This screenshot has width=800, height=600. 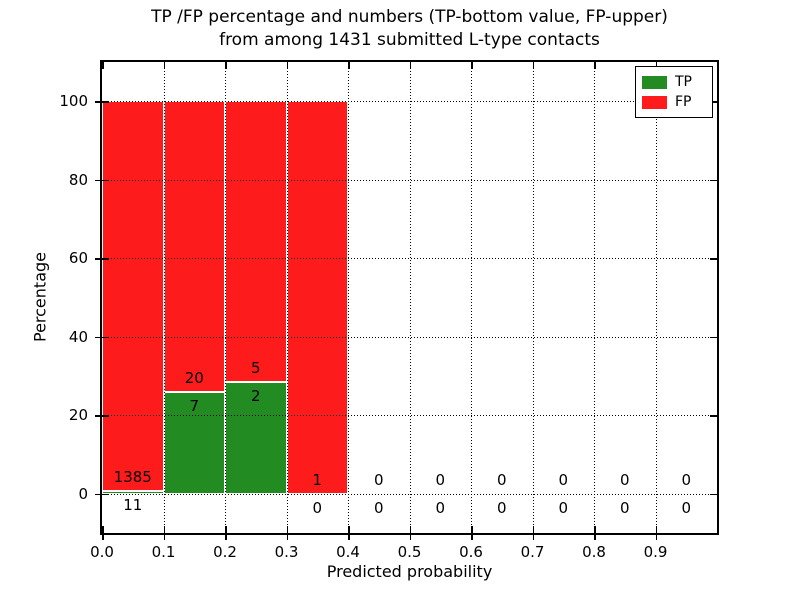 I want to click on y-tick-label: 80, so click(x=78, y=179).